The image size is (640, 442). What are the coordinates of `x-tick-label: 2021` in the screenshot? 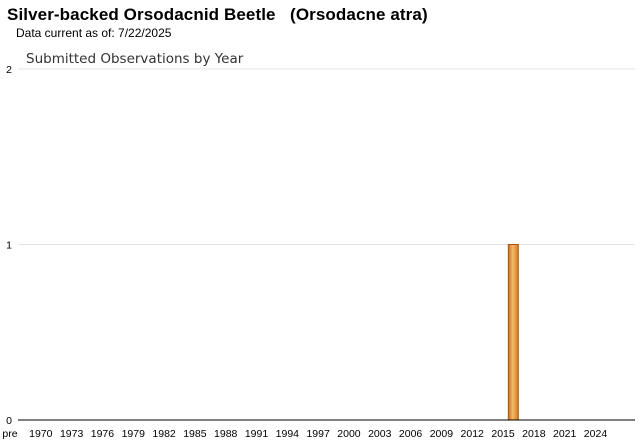 It's located at (565, 434).